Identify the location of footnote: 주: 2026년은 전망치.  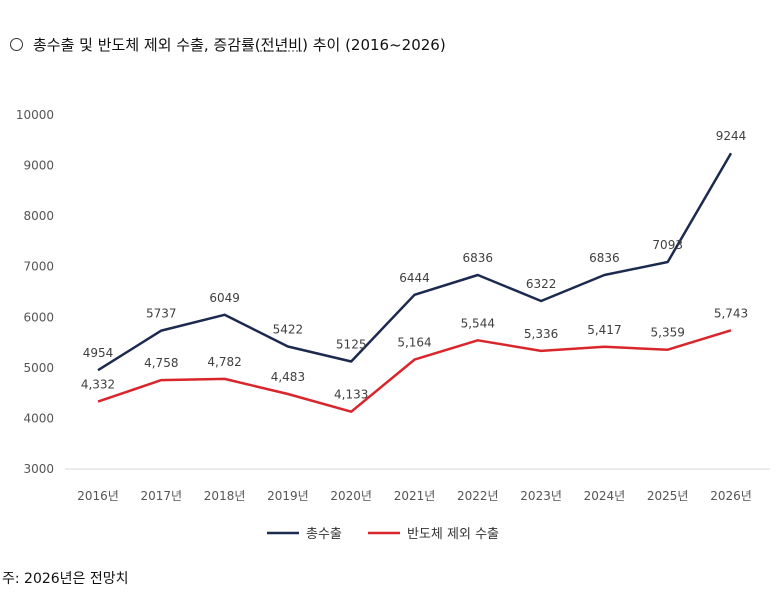
(65, 579).